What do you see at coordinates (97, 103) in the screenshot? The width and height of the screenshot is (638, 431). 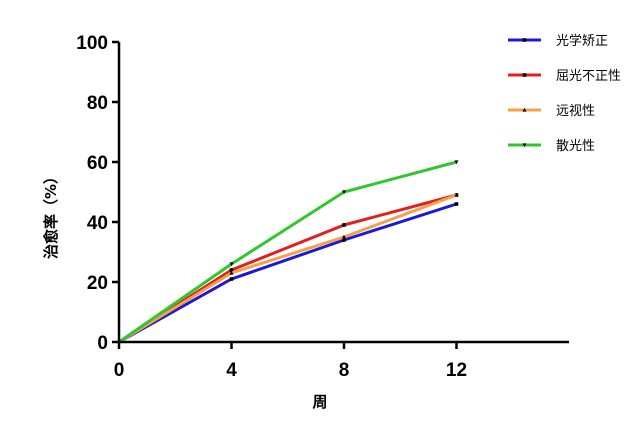 I see `y-tick-label: 80` at bounding box center [97, 103].